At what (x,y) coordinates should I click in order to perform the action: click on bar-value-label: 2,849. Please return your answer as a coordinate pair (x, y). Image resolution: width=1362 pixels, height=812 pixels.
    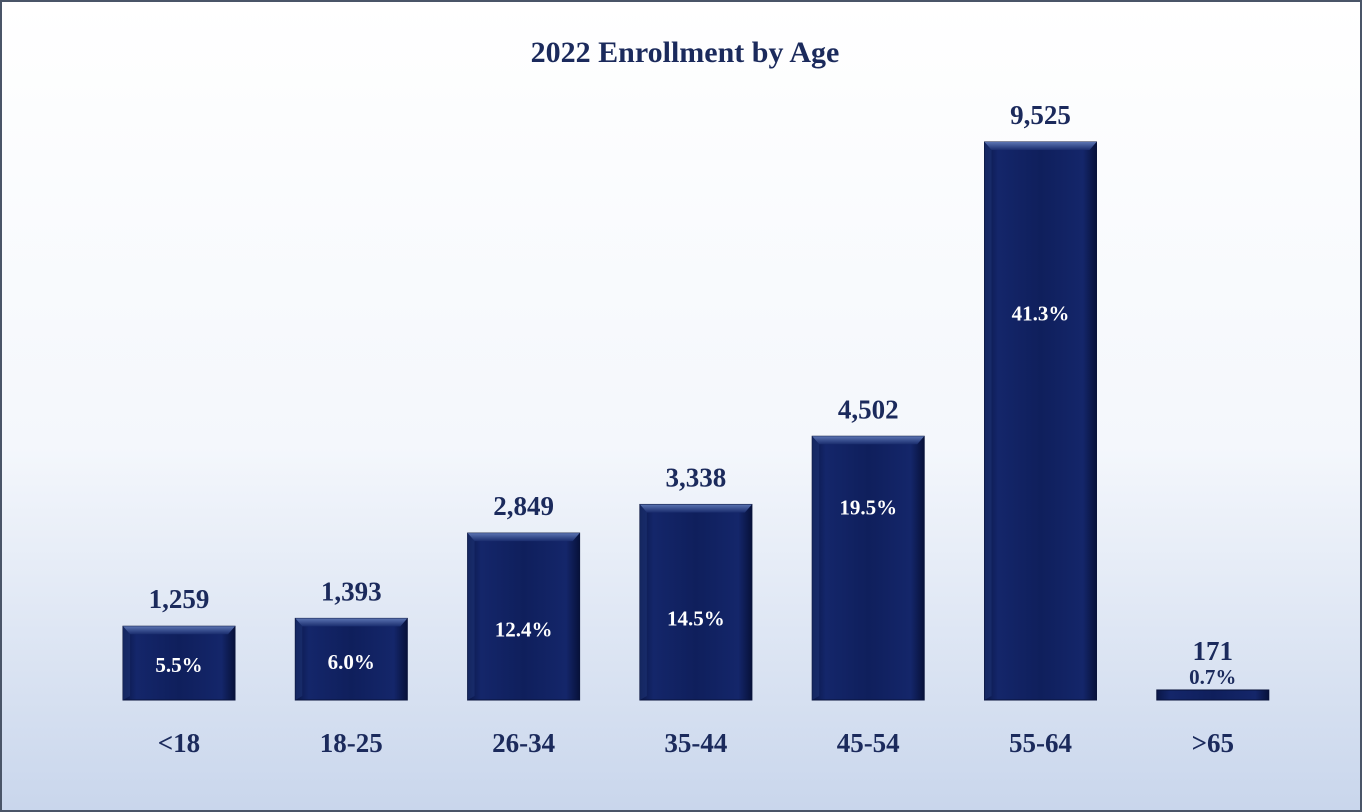
    Looking at the image, I should click on (523, 506).